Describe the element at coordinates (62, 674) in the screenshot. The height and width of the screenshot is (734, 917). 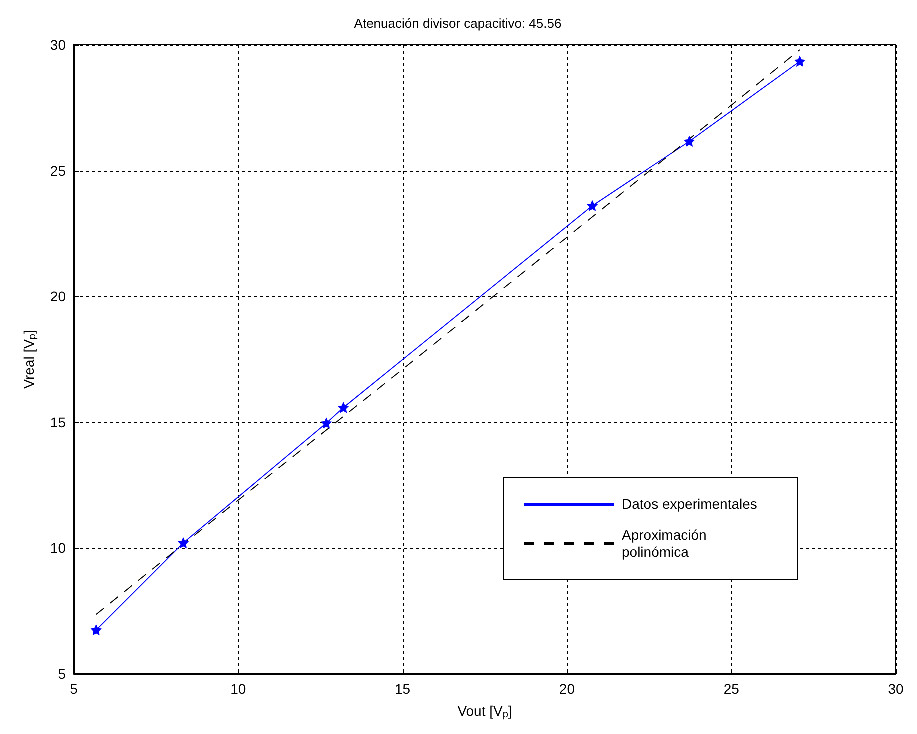
I see `y-tick-label: 5` at that location.